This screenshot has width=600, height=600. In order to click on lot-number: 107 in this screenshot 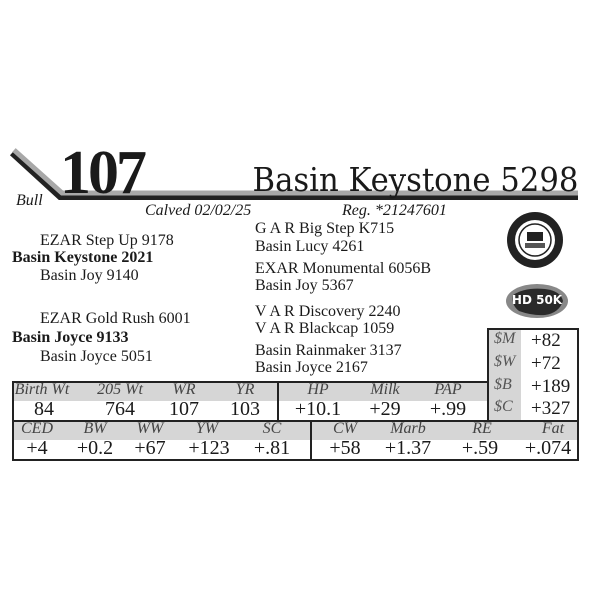, I will do `click(103, 173)`.